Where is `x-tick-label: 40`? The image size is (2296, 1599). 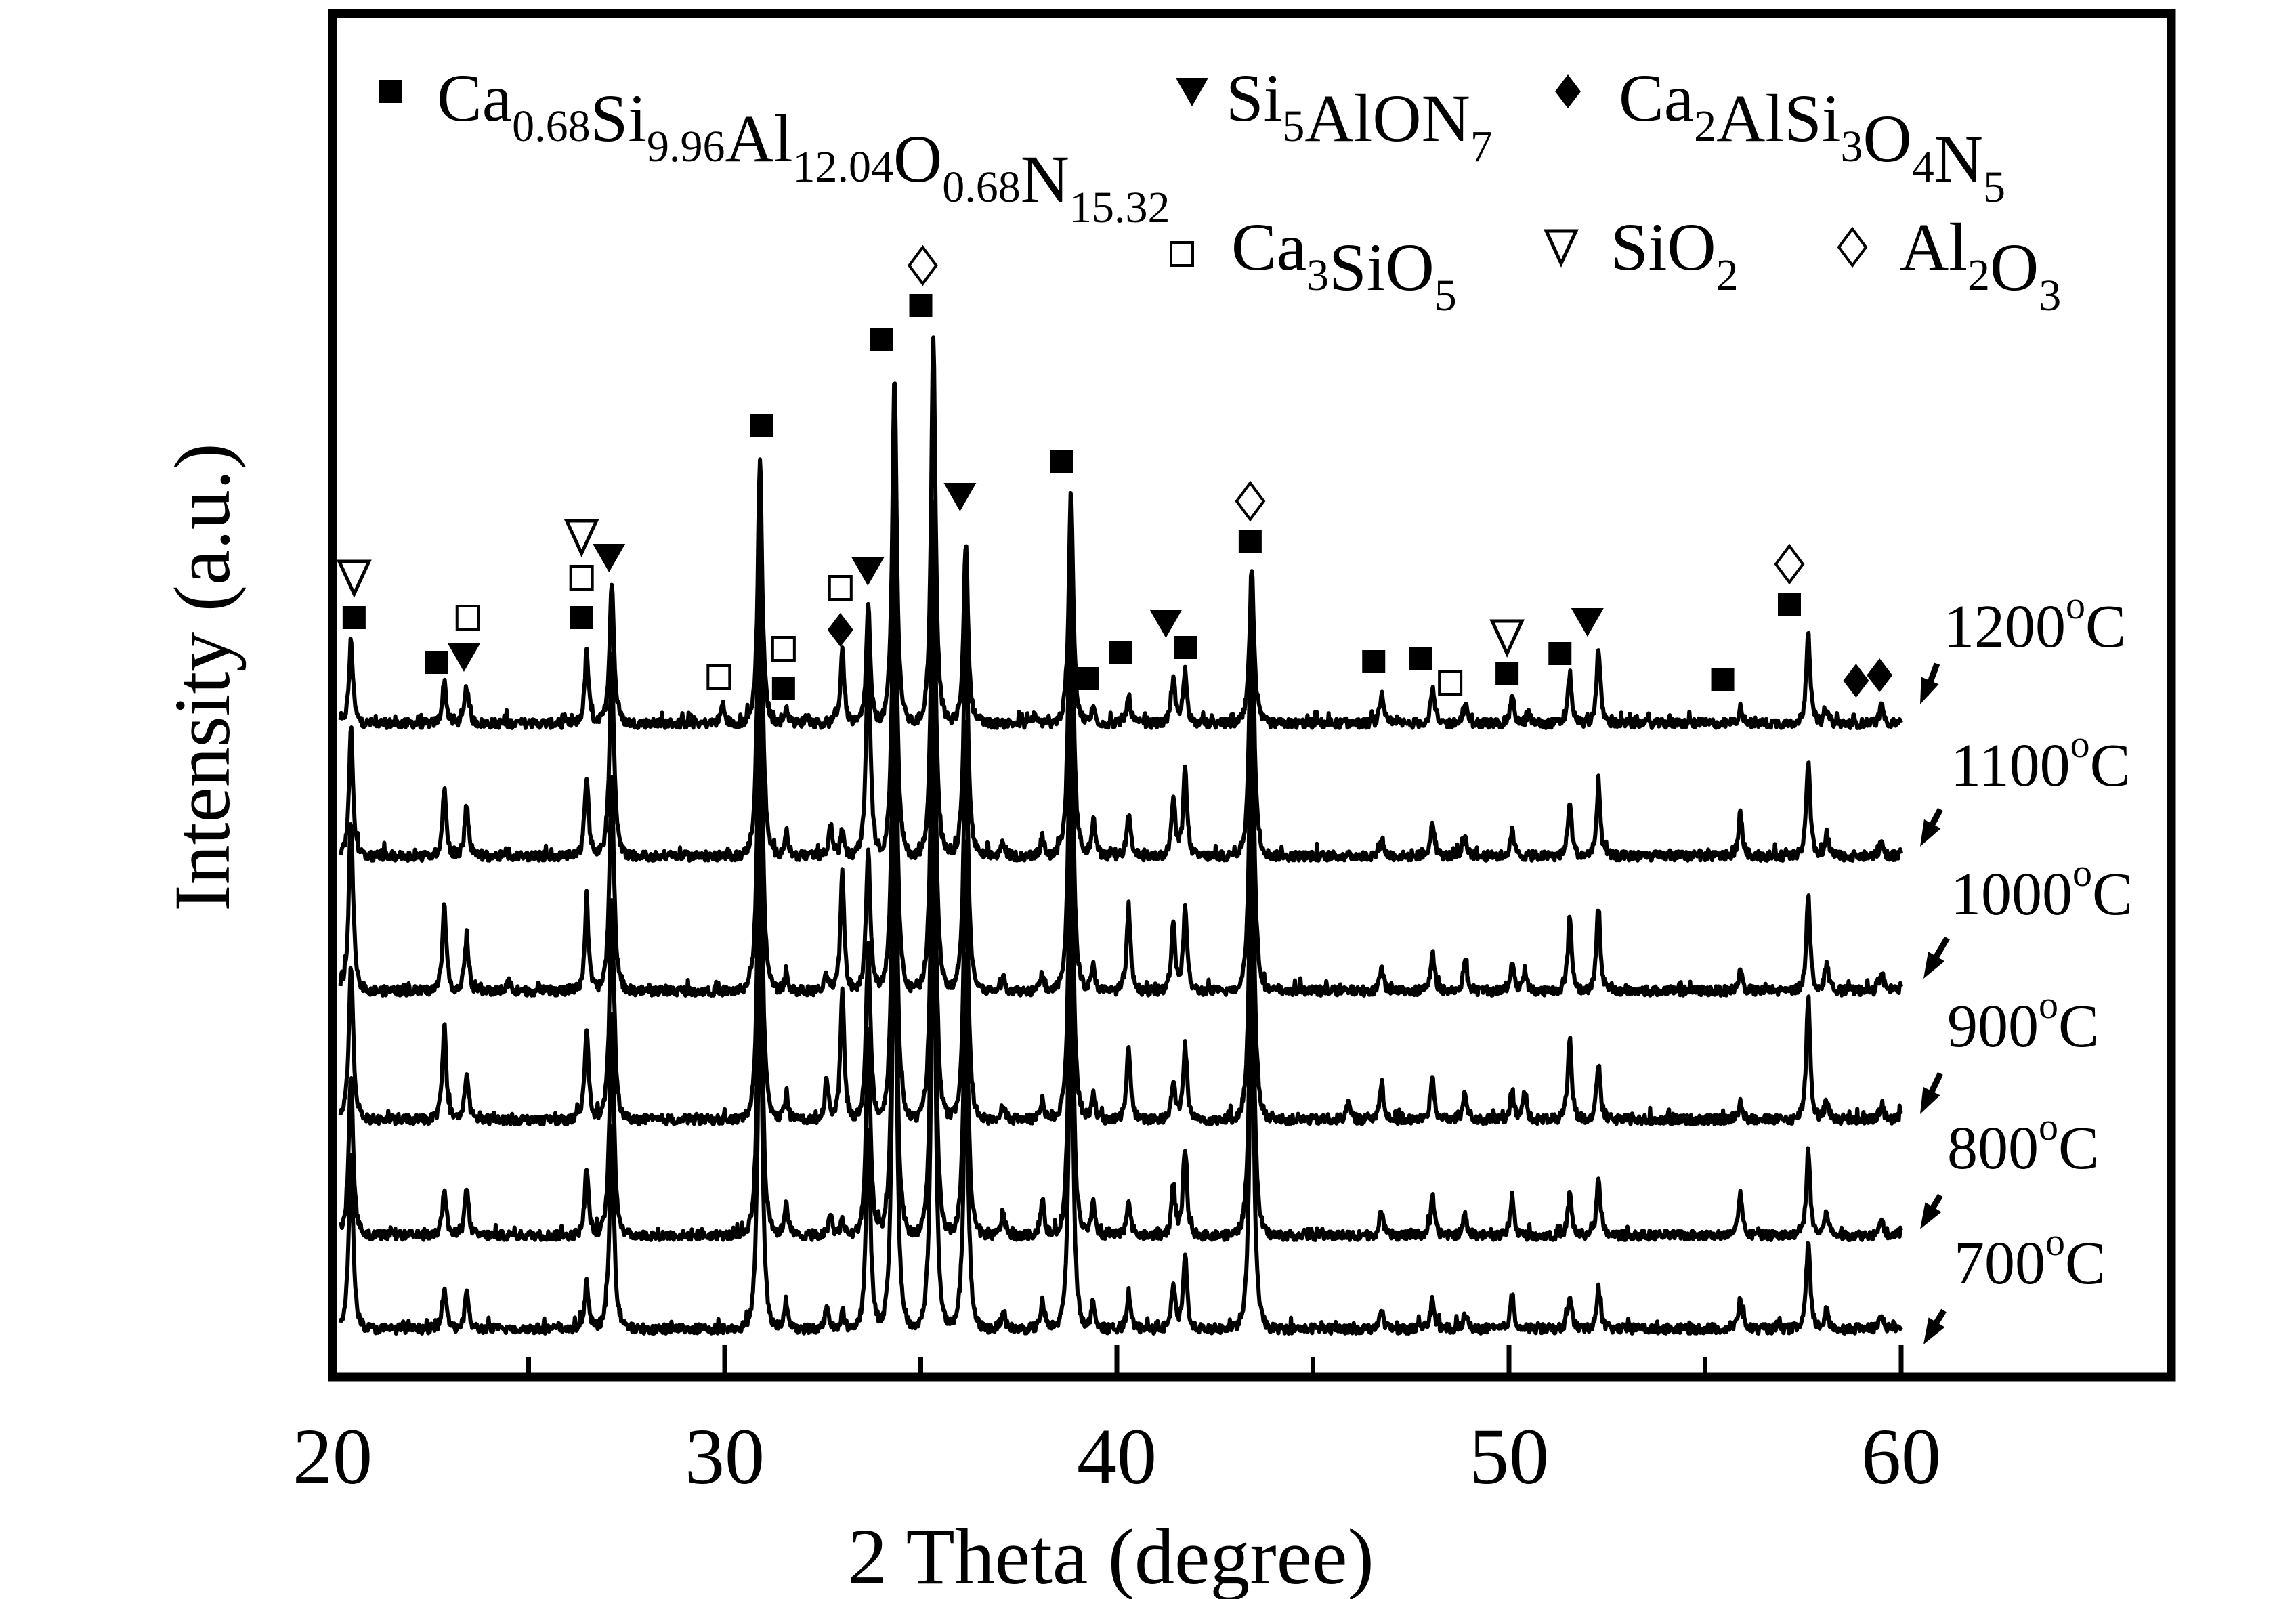
x-tick-label: 40 is located at coordinates (1117, 1456).